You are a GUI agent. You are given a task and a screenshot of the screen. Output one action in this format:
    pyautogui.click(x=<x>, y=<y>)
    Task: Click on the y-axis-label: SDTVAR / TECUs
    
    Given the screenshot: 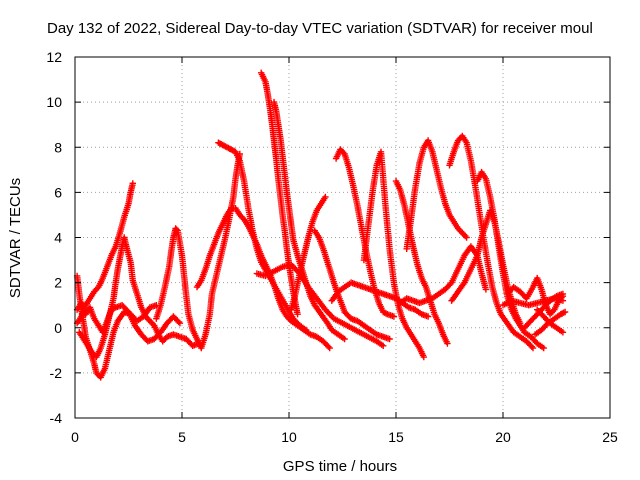 What is the action you would take?
    pyautogui.click(x=15, y=238)
    